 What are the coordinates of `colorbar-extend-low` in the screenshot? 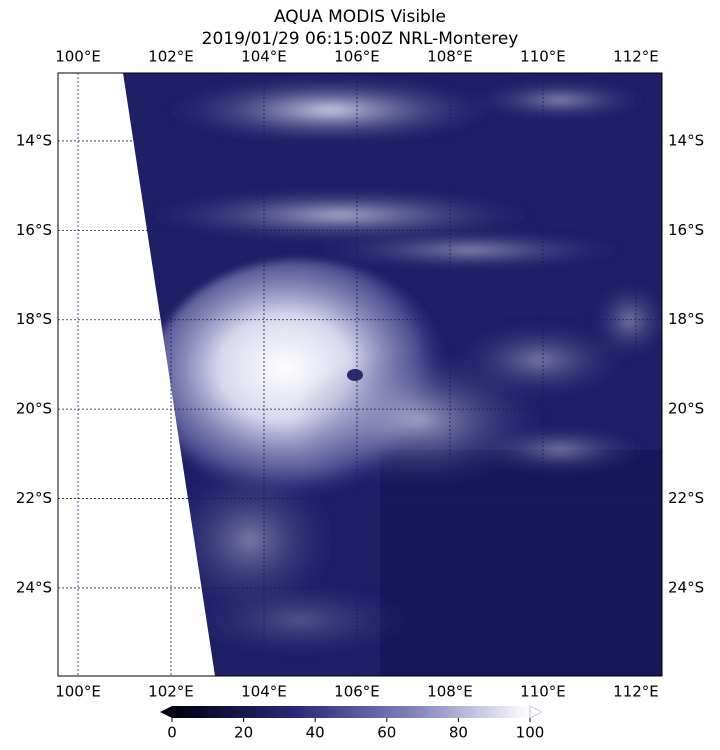 It's located at (166, 712).